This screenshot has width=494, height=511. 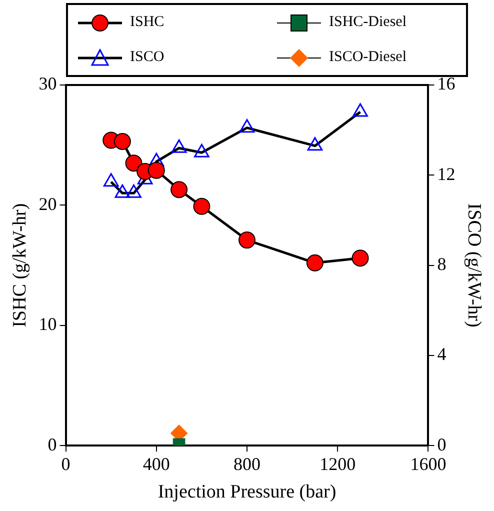 I want to click on y-axis-title: ISHC (g/kW-hr), so click(x=19, y=265).